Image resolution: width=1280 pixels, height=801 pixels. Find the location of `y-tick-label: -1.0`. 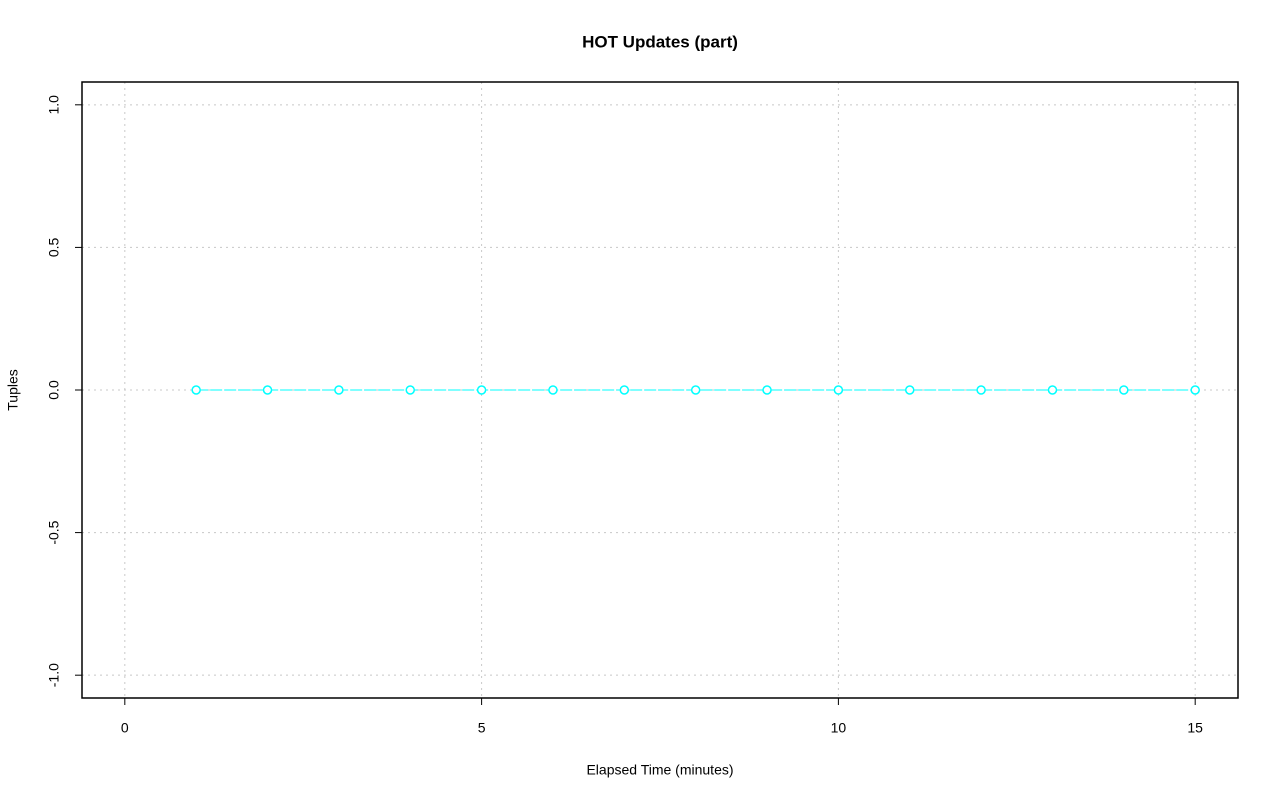

y-tick-label: -1.0 is located at coordinates (54, 675).